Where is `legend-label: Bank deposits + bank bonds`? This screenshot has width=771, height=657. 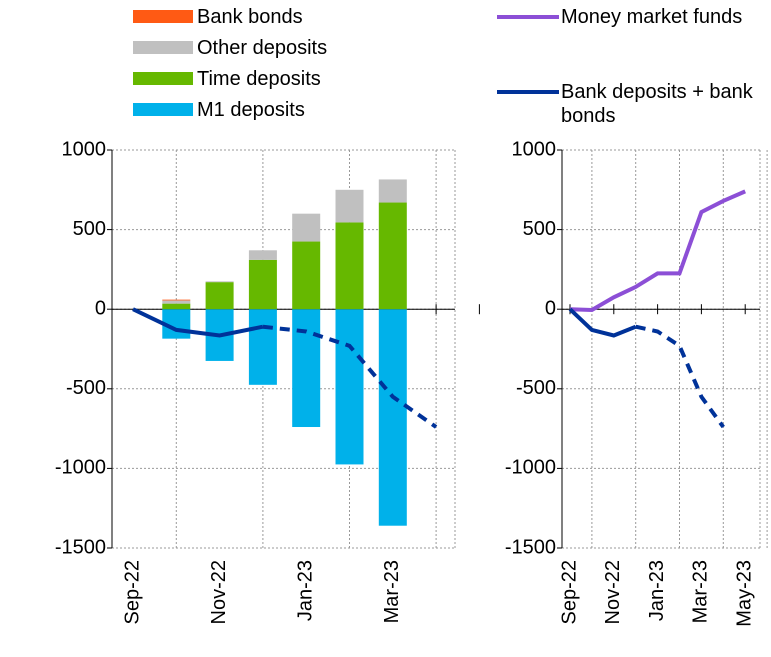
legend-label: Bank deposits + bank bonds is located at coordinates (657, 104).